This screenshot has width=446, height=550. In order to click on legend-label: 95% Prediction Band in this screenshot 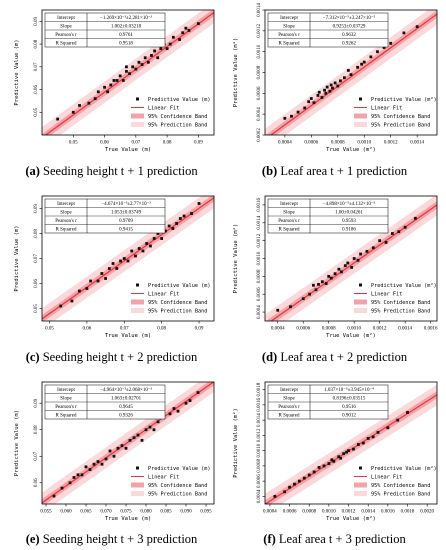, I will do `click(400, 495)`.